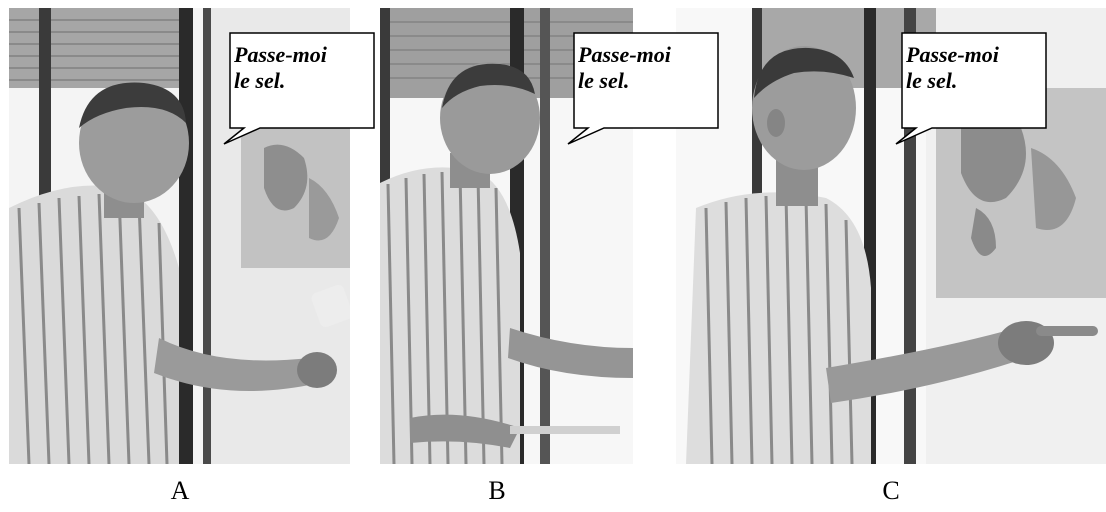 This screenshot has width=1106, height=512. Describe the element at coordinates (624, 67) in the screenshot. I see `speech-text-b: Passe-moi le sel.` at that location.